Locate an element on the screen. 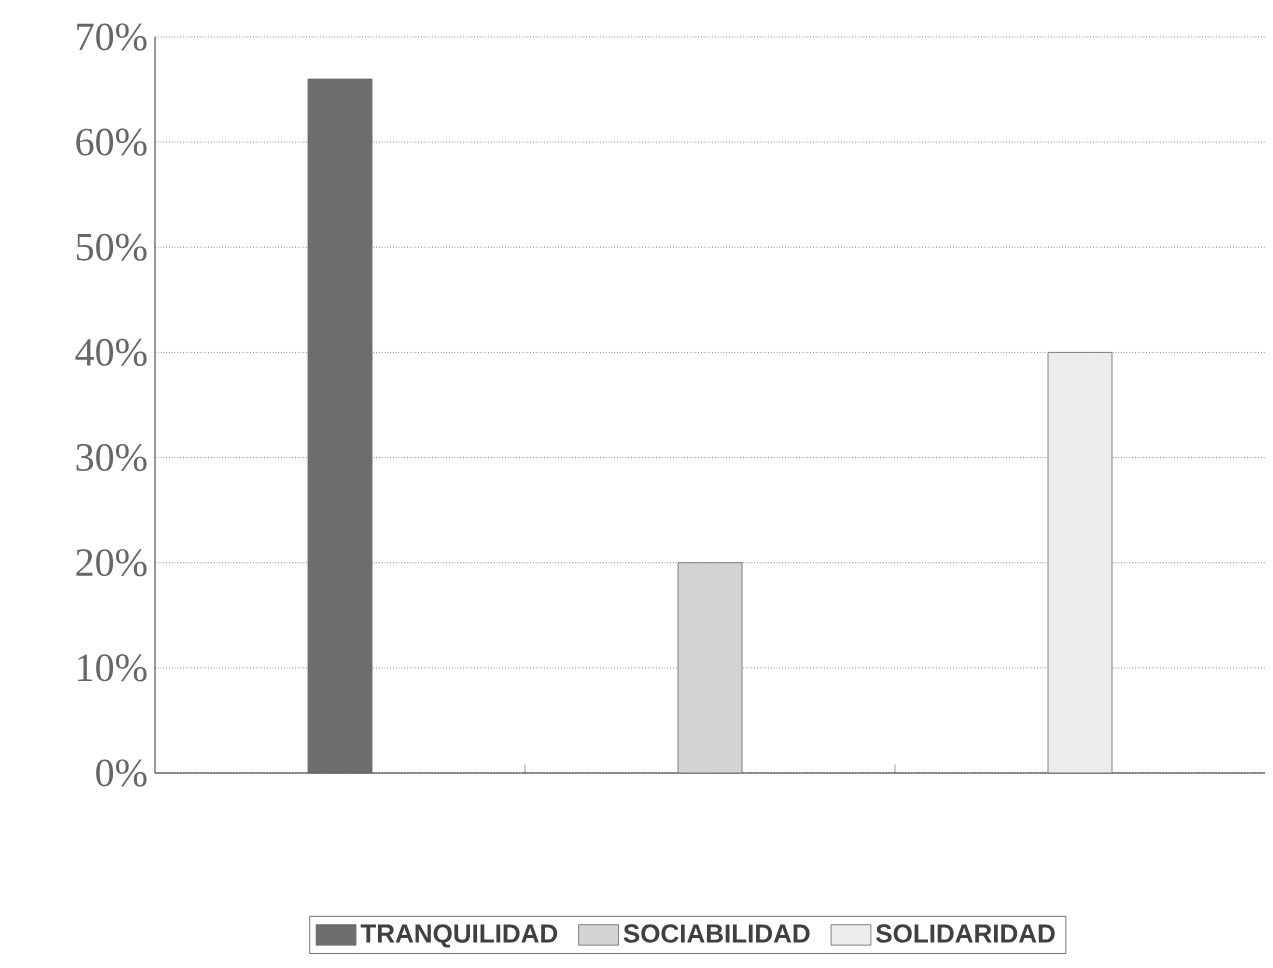 The height and width of the screenshot is (968, 1273). legend-label: SOLIDARIDAD is located at coordinates (965, 933).